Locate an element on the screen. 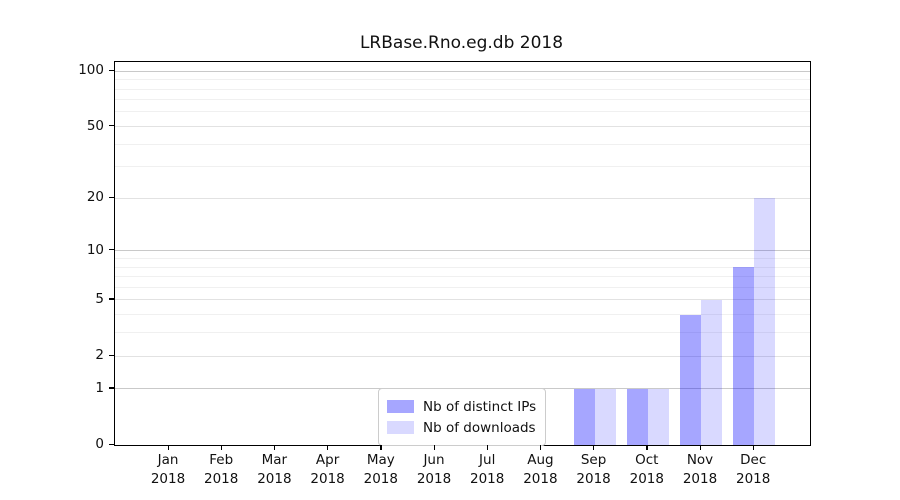 The height and width of the screenshot is (500, 900). ytick-label-5: 5 is located at coordinates (99, 298).